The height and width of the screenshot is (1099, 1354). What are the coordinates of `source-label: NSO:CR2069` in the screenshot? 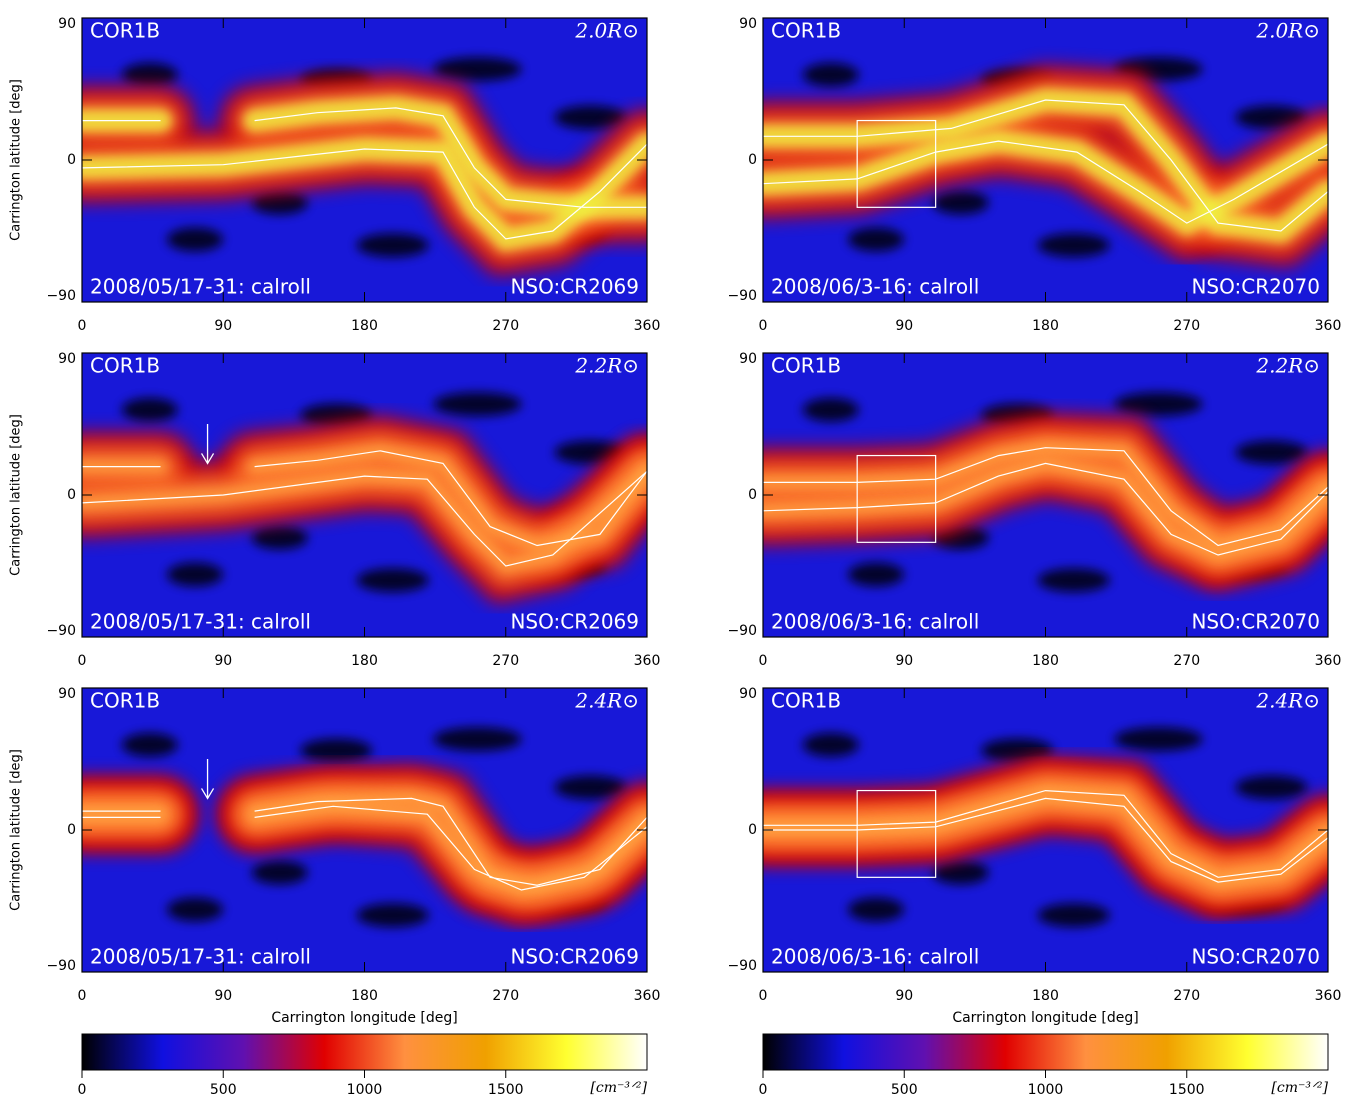 It's located at (574, 622).